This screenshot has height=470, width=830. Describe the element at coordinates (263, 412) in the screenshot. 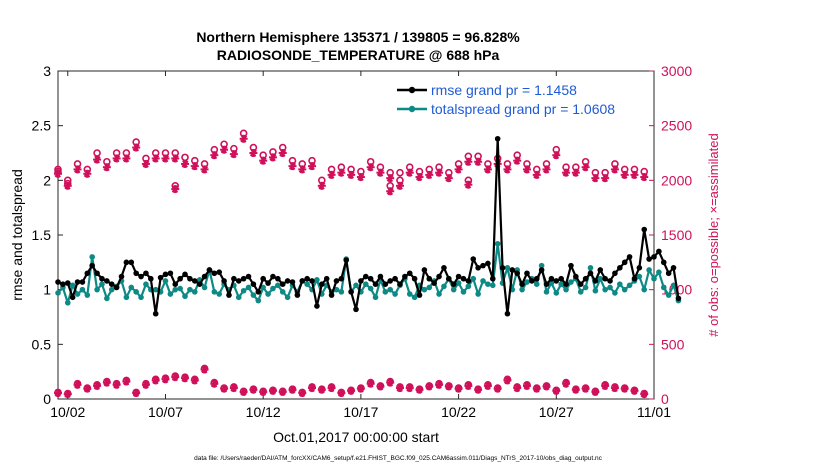

I see `x-tick-label: 10/12` at that location.